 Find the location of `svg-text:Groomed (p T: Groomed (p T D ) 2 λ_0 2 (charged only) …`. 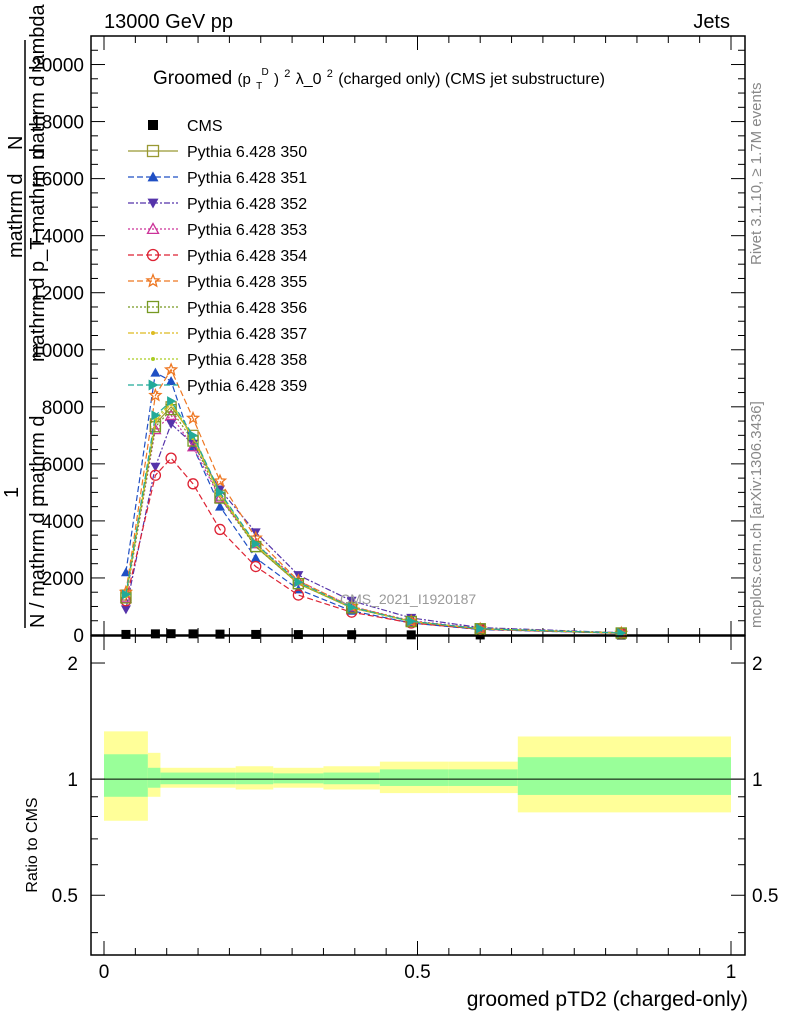

svg-text:Groomed (p T: Groomed (p T D ) 2 λ_0 2 (charged only) … is located at coordinates (379, 76).